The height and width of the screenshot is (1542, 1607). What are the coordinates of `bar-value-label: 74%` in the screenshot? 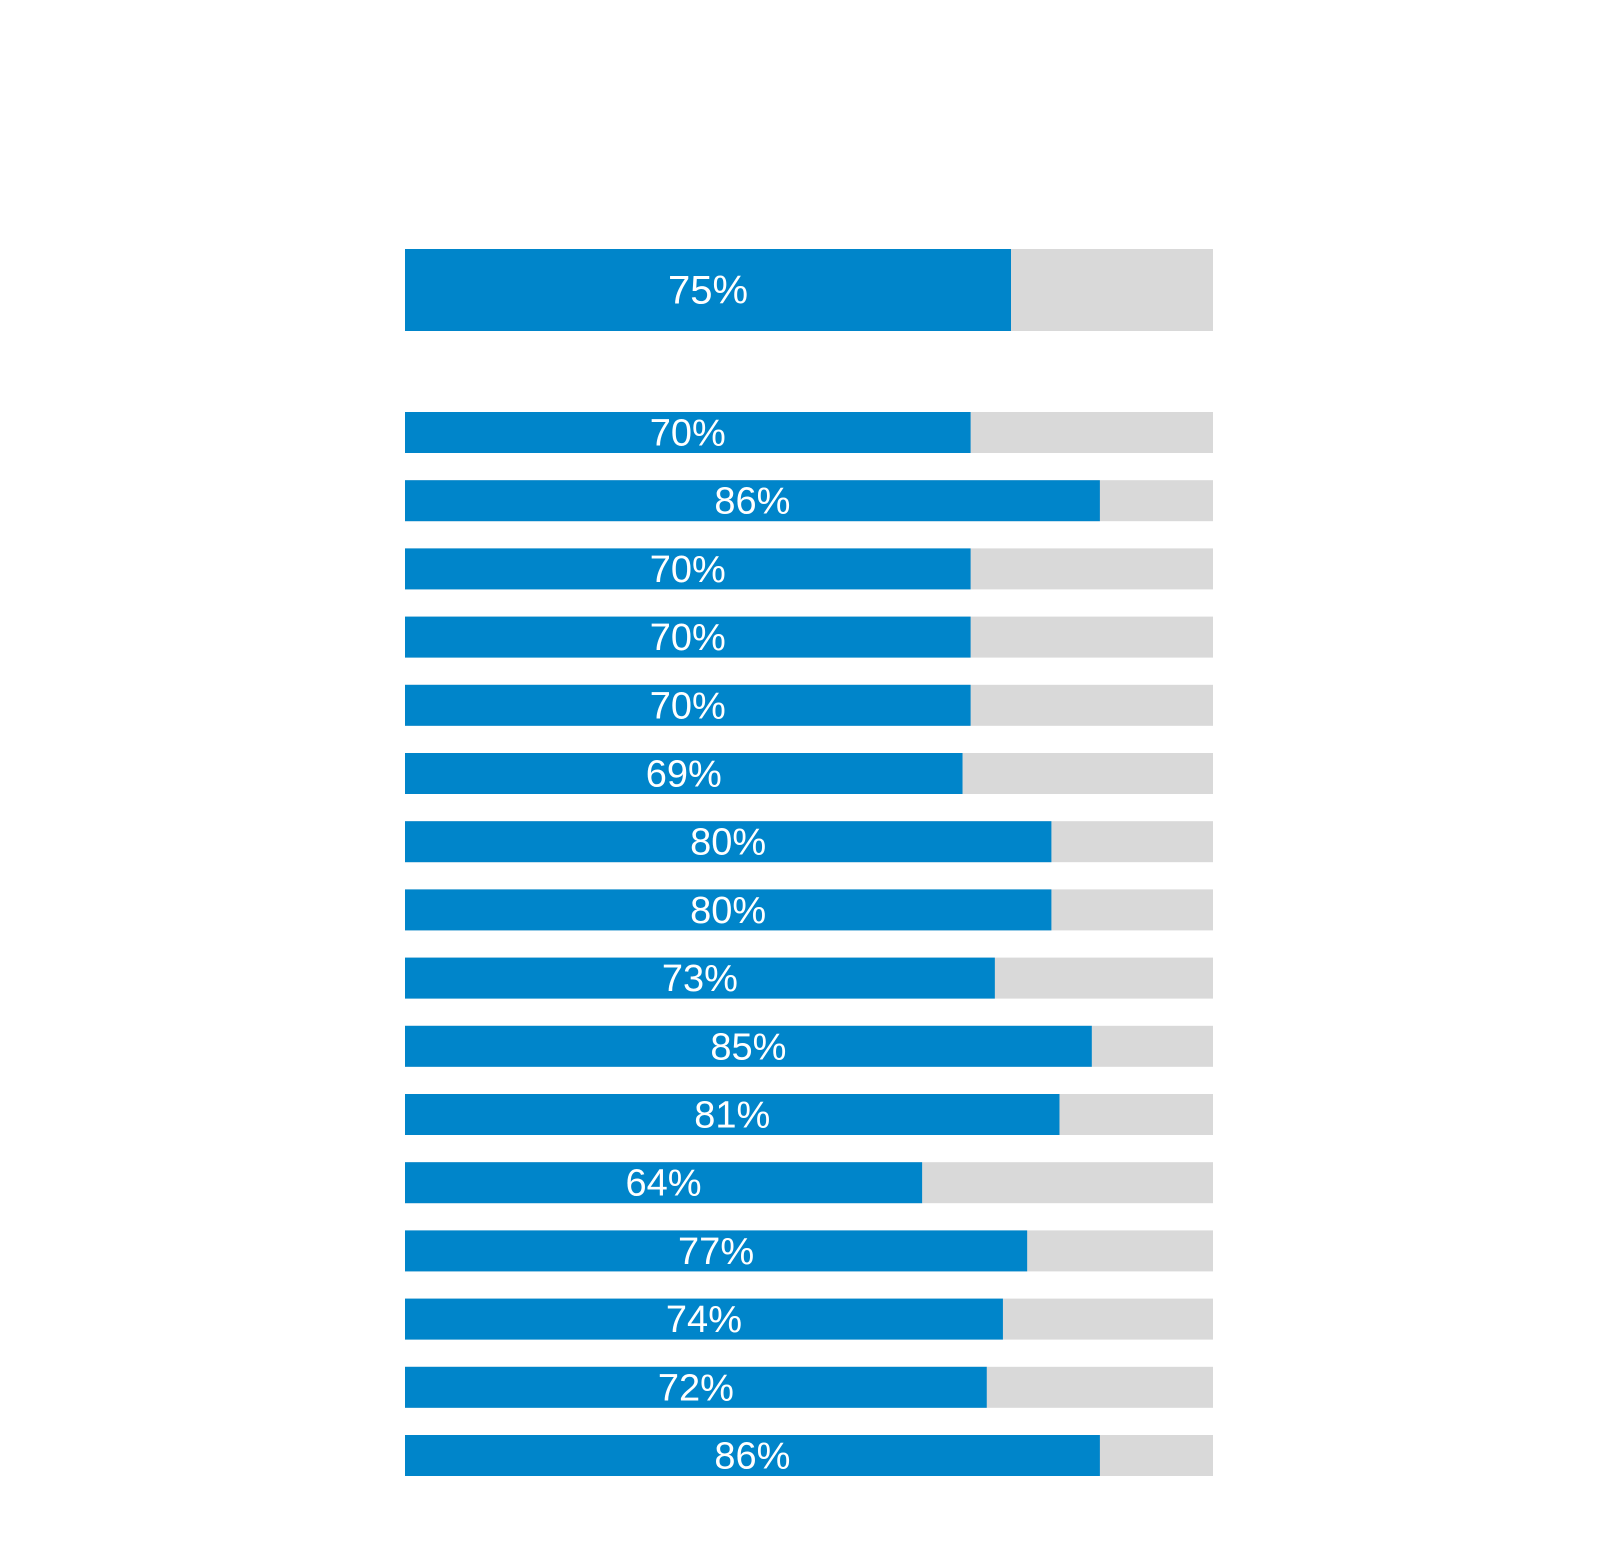 It's located at (704, 1320).